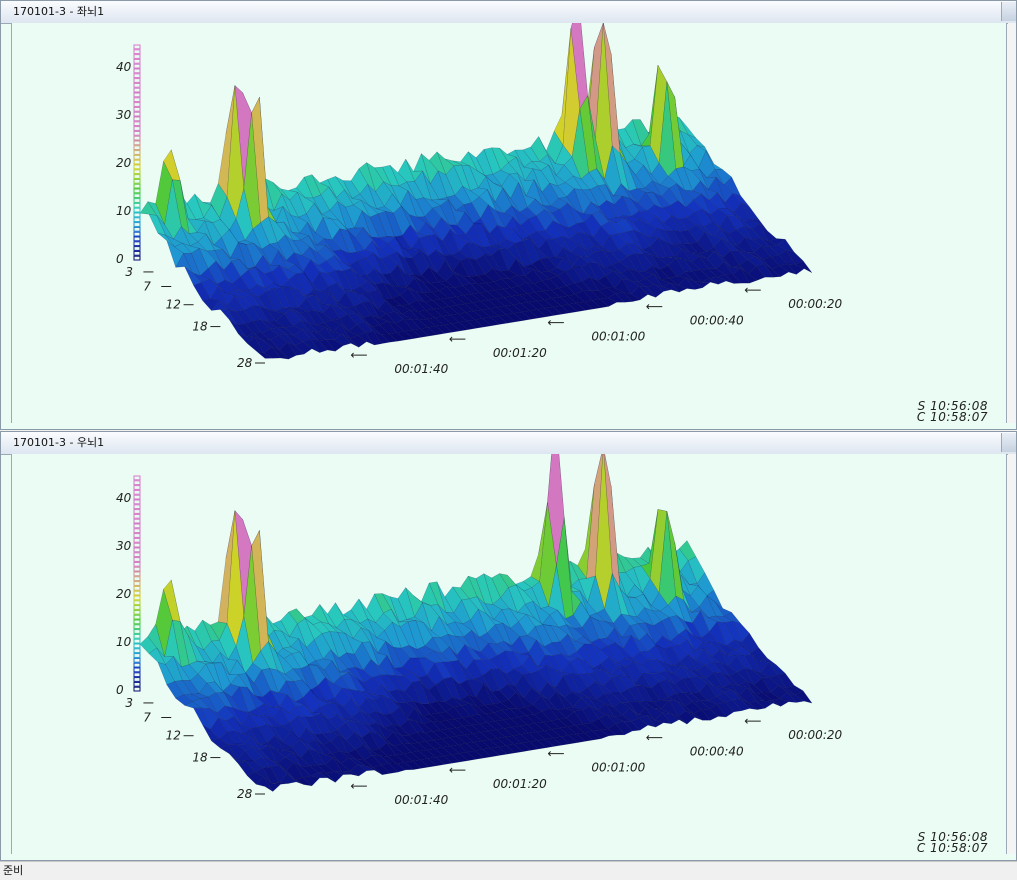 The height and width of the screenshot is (880, 1017). What do you see at coordinates (124, 211) in the screenshot?
I see `z-tick-label: 10` at bounding box center [124, 211].